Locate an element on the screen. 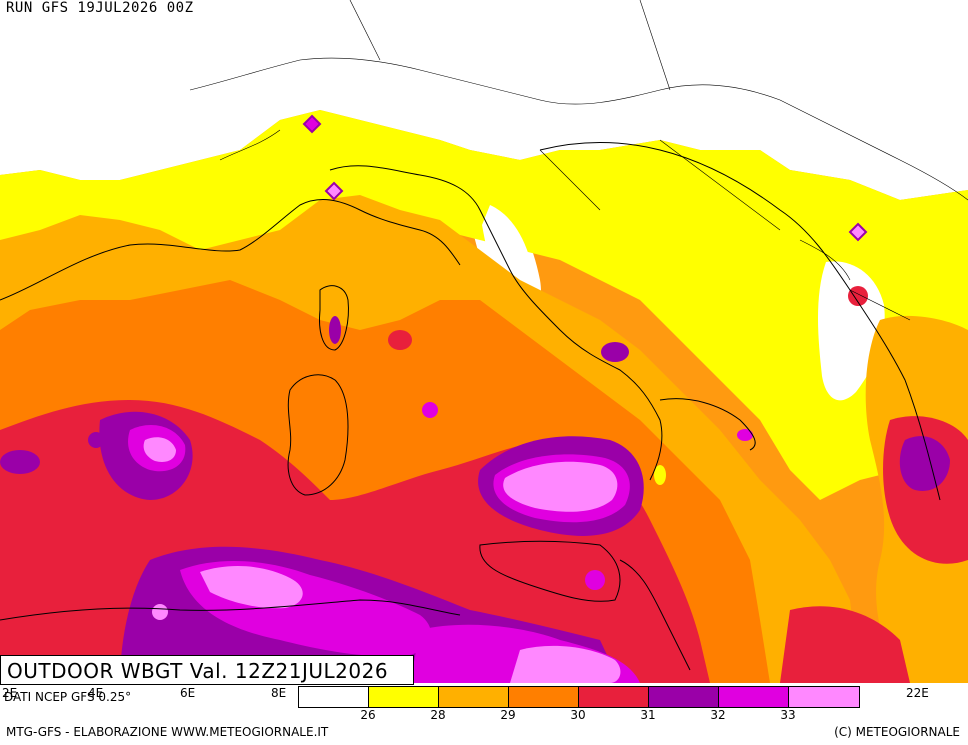  lon-label-22e: 22E is located at coordinates (917, 693).